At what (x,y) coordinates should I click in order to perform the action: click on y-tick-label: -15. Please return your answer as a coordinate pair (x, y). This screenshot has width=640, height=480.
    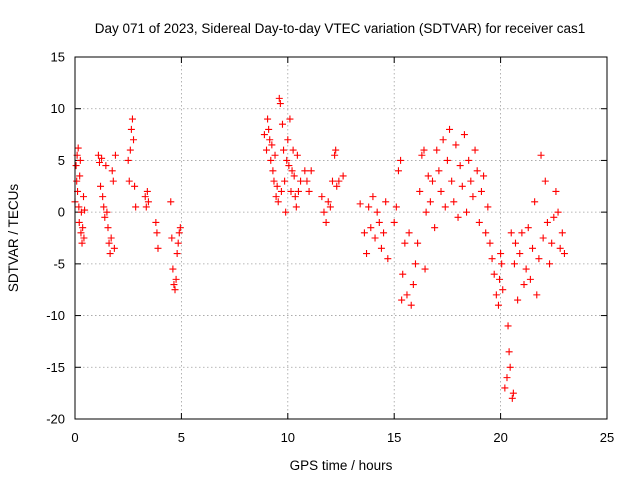
    Looking at the image, I should click on (55, 367).